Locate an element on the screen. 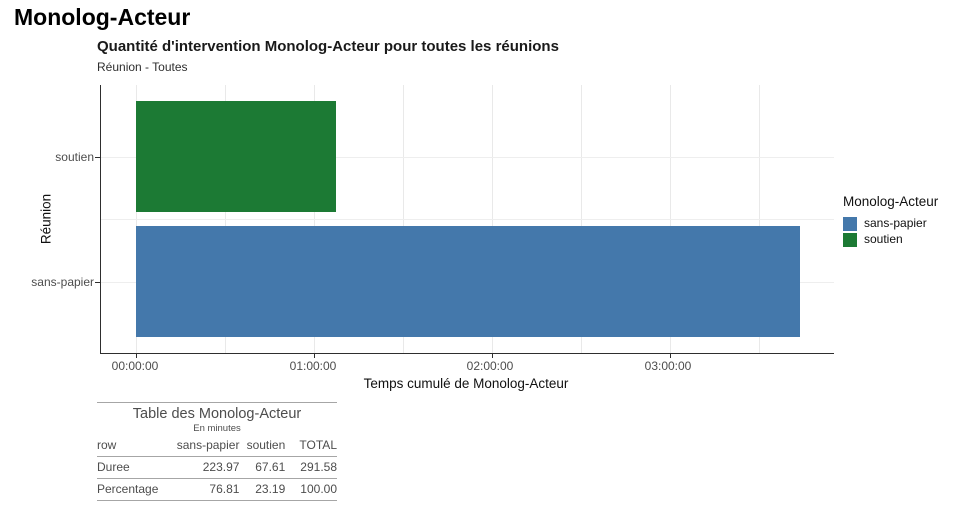 Image resolution: width=960 pixels, height=529 pixels. legend-swatch-soutien is located at coordinates (850, 239).